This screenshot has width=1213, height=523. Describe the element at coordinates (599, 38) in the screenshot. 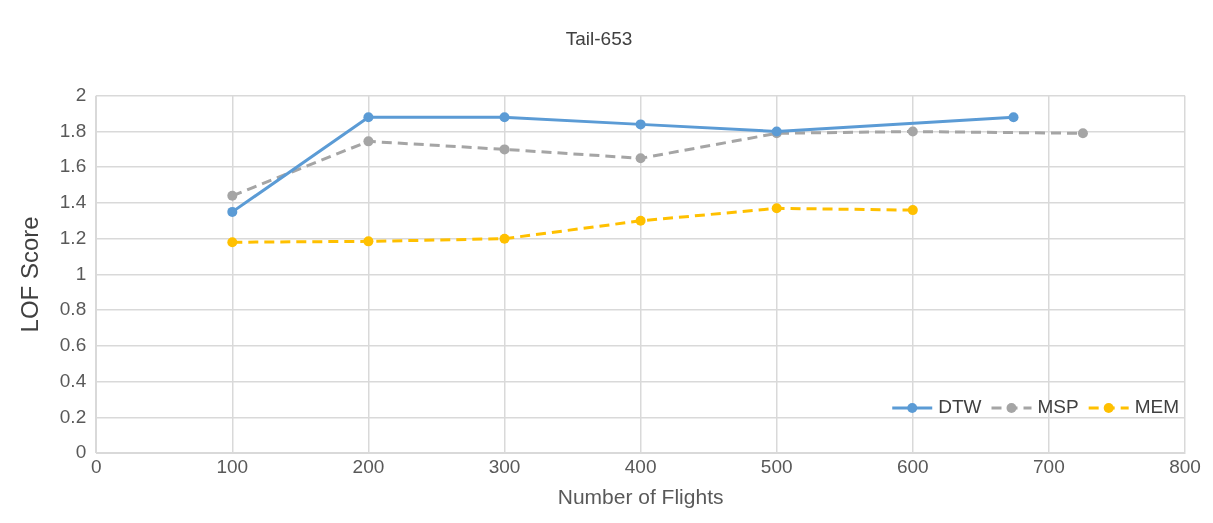

I see `chart-title: Tail-653` at that location.